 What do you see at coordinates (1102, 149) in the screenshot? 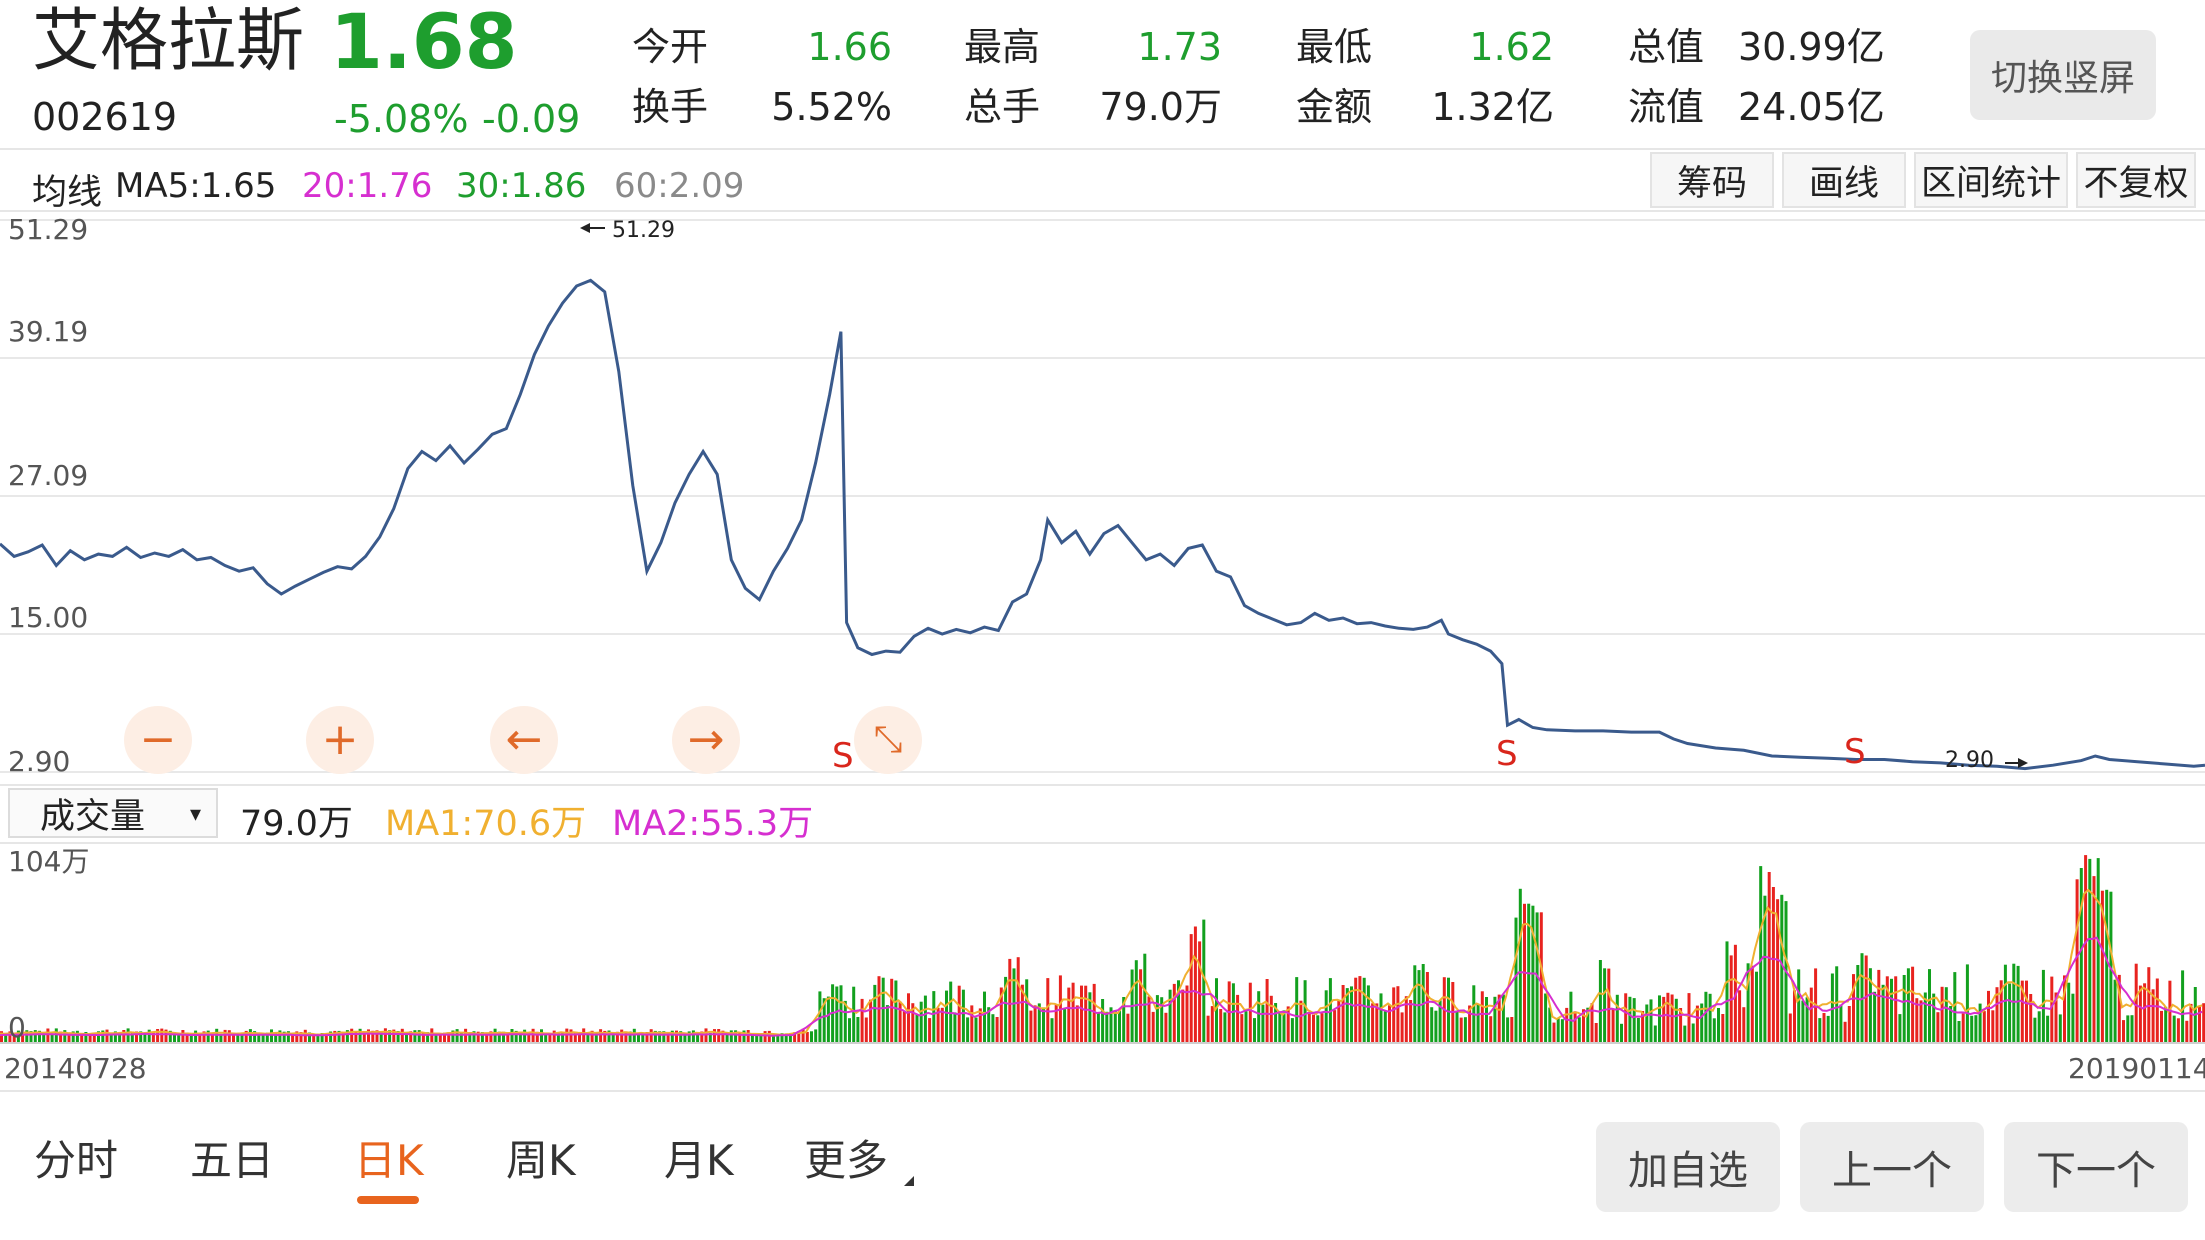
I see `header-divider` at bounding box center [1102, 149].